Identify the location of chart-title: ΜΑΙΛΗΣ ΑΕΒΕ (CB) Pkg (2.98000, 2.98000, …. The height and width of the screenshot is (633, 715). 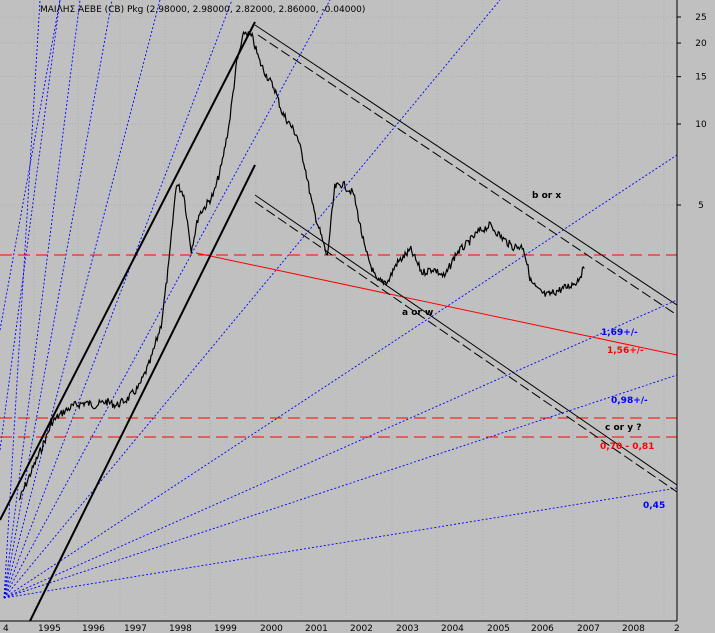
(202, 10).